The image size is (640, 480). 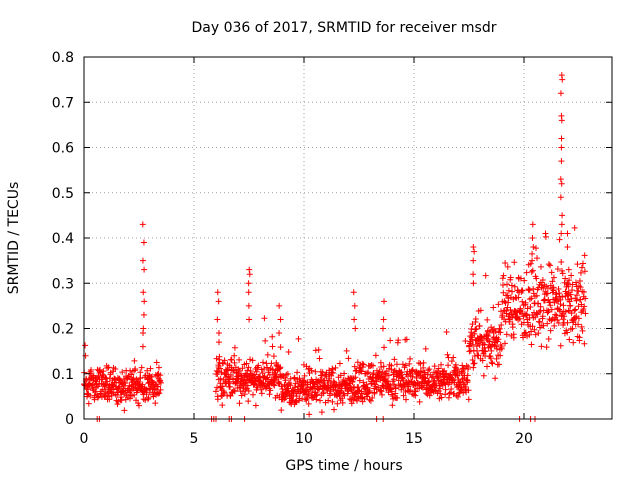 I want to click on y-tick-label: 0.4, so click(x=63, y=239).